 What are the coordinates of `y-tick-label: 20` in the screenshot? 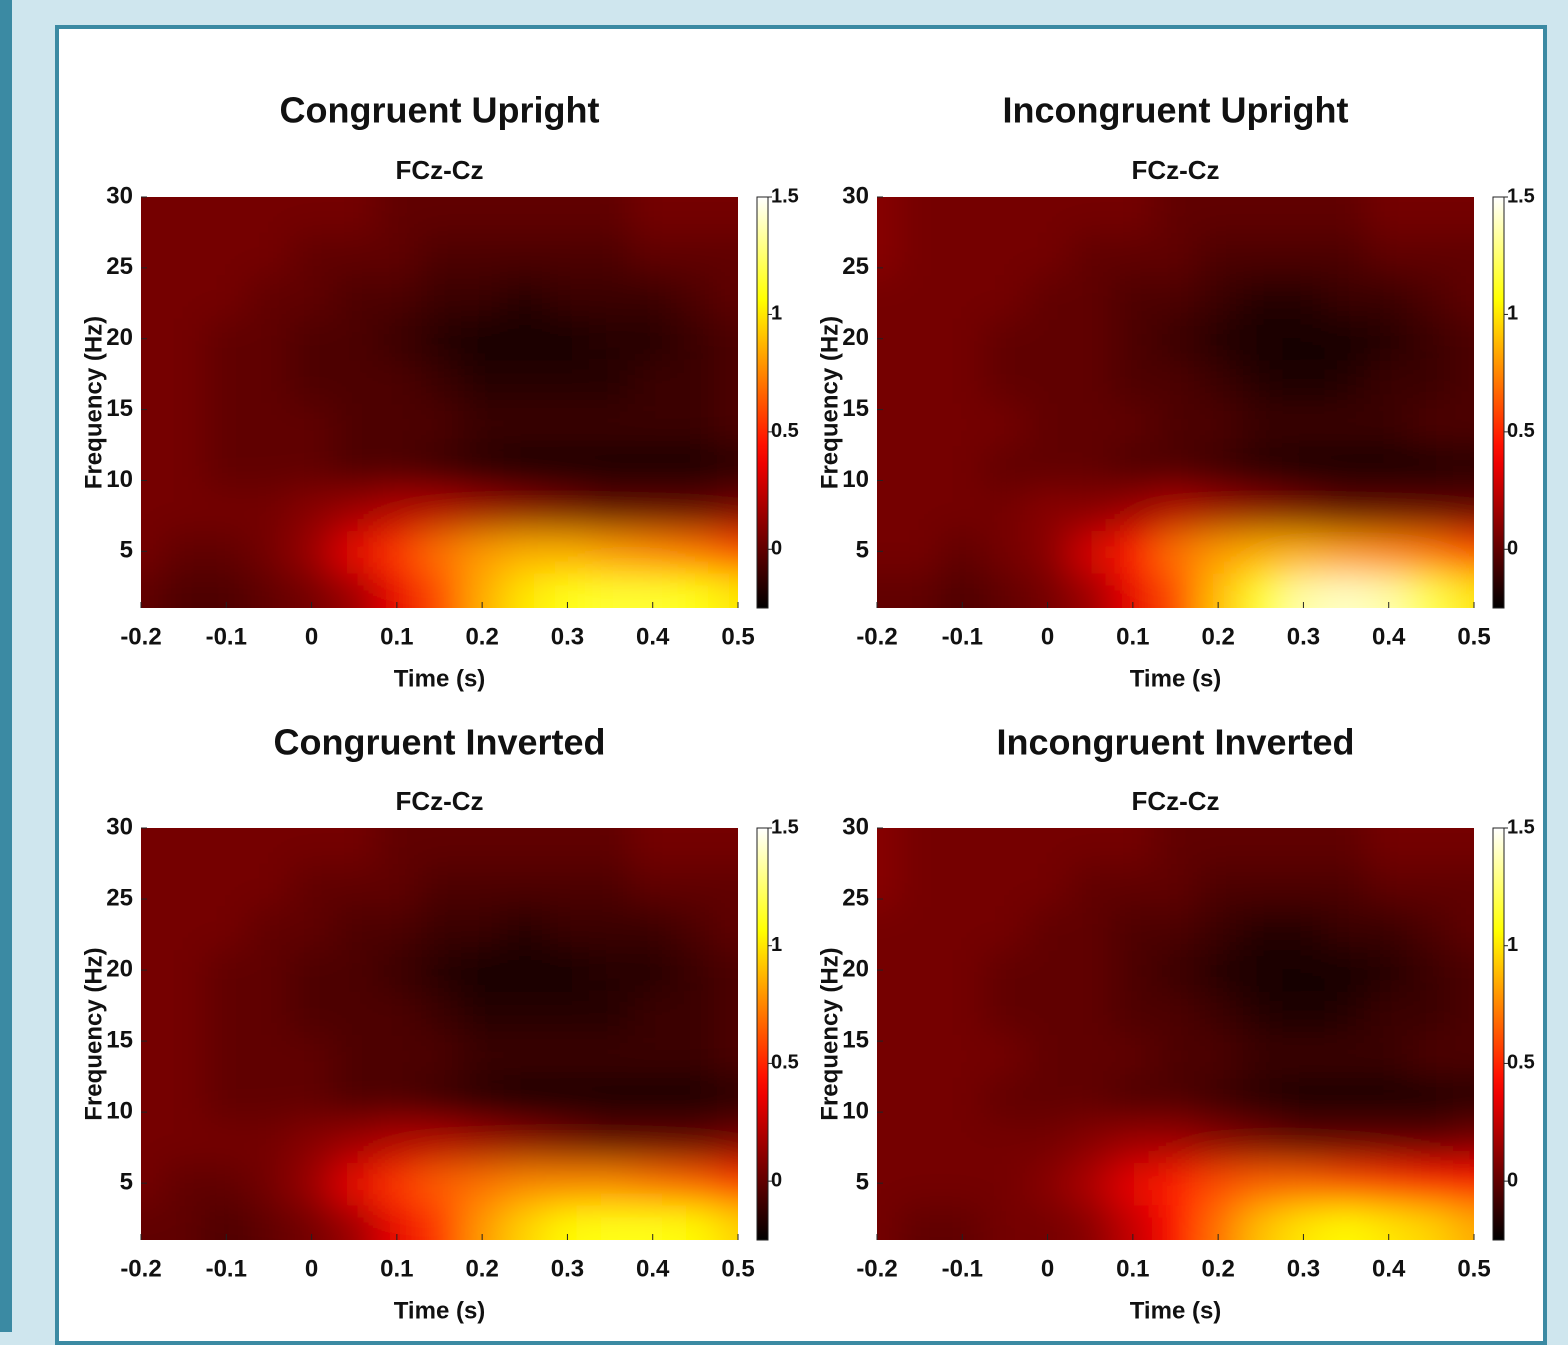 It's located at (855, 337).